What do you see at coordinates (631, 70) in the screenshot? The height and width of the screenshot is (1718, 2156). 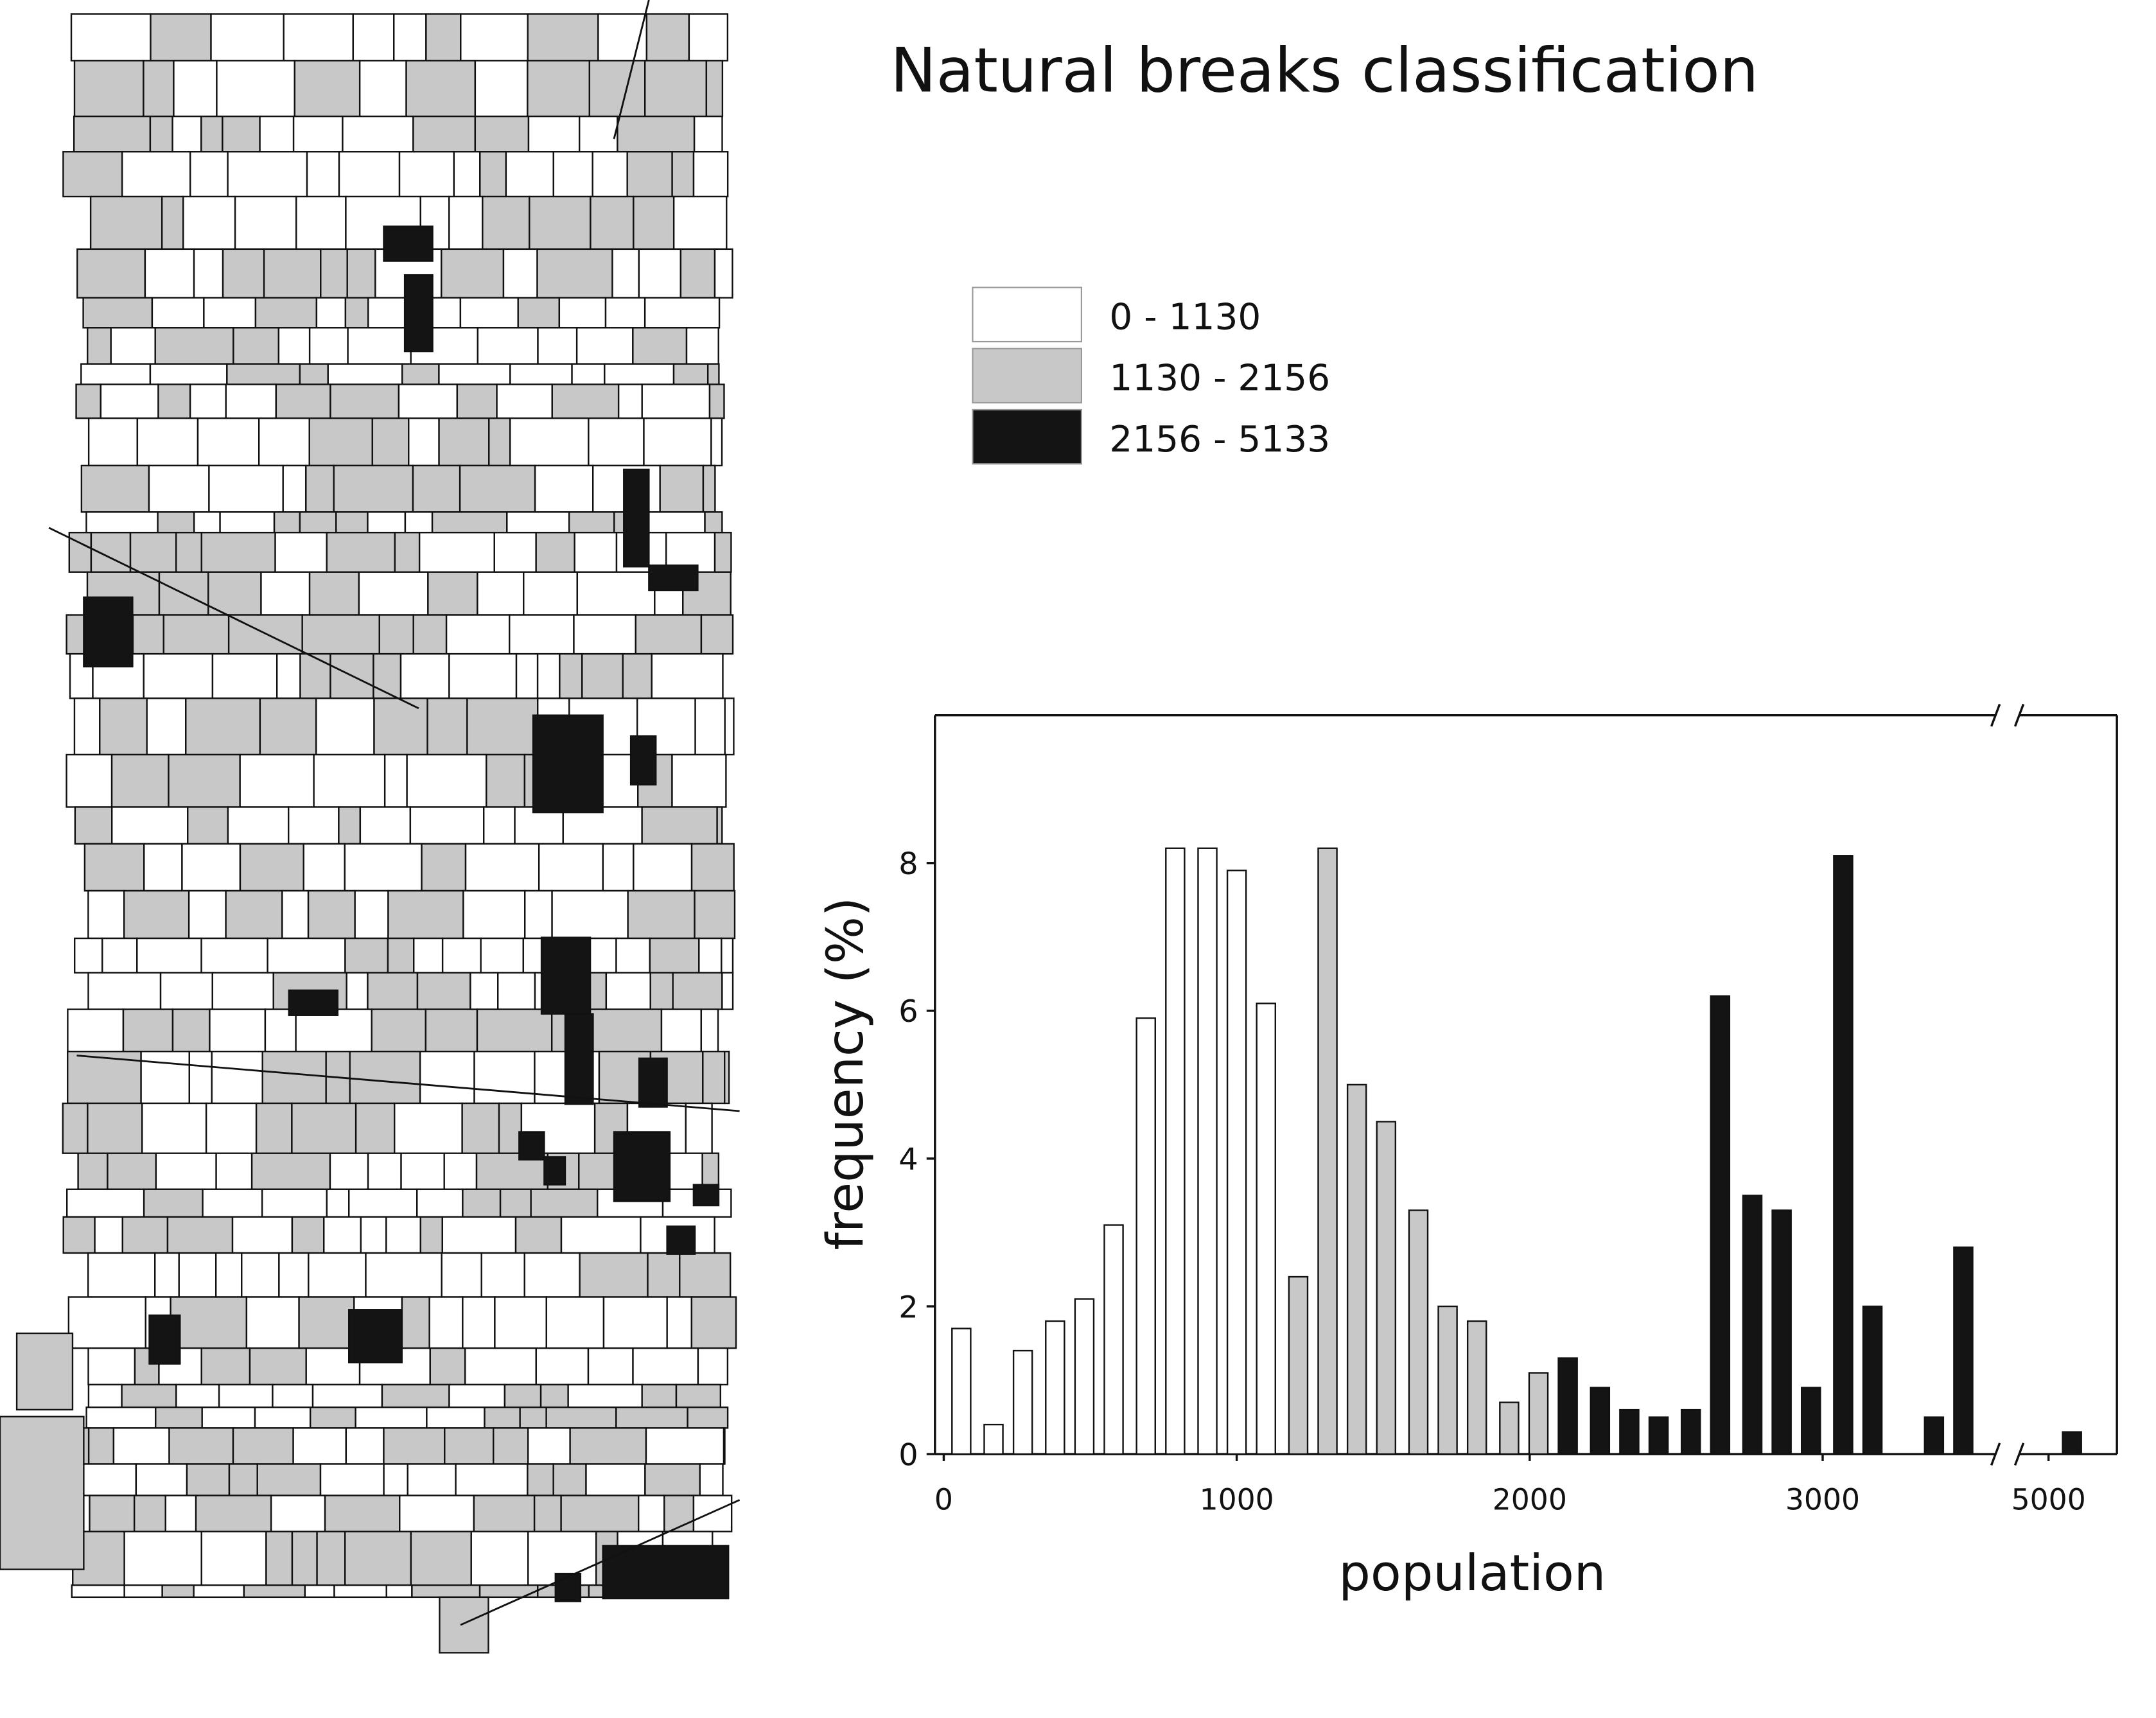 I see `road` at bounding box center [631, 70].